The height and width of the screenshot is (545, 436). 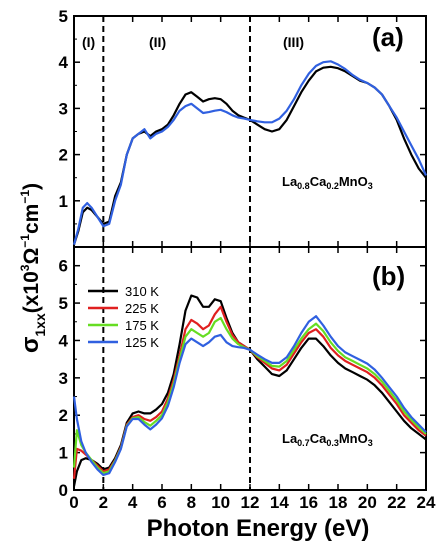 I want to click on y-axis-units-ohm: Ω, so click(x=31, y=256).